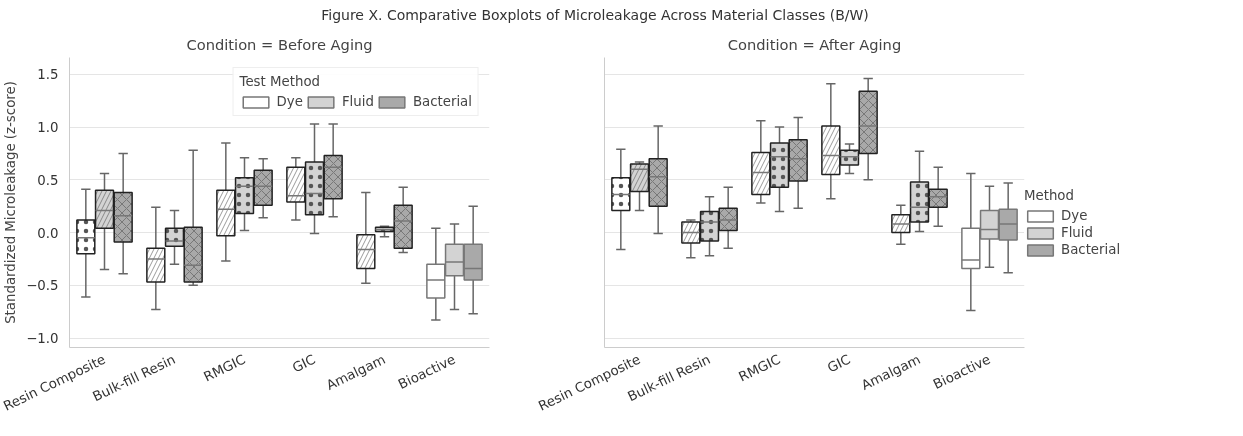 This screenshot has width=1243, height=436. What do you see at coordinates (48, 75) in the screenshot?
I see `y-tick-label: 1.5` at bounding box center [48, 75].